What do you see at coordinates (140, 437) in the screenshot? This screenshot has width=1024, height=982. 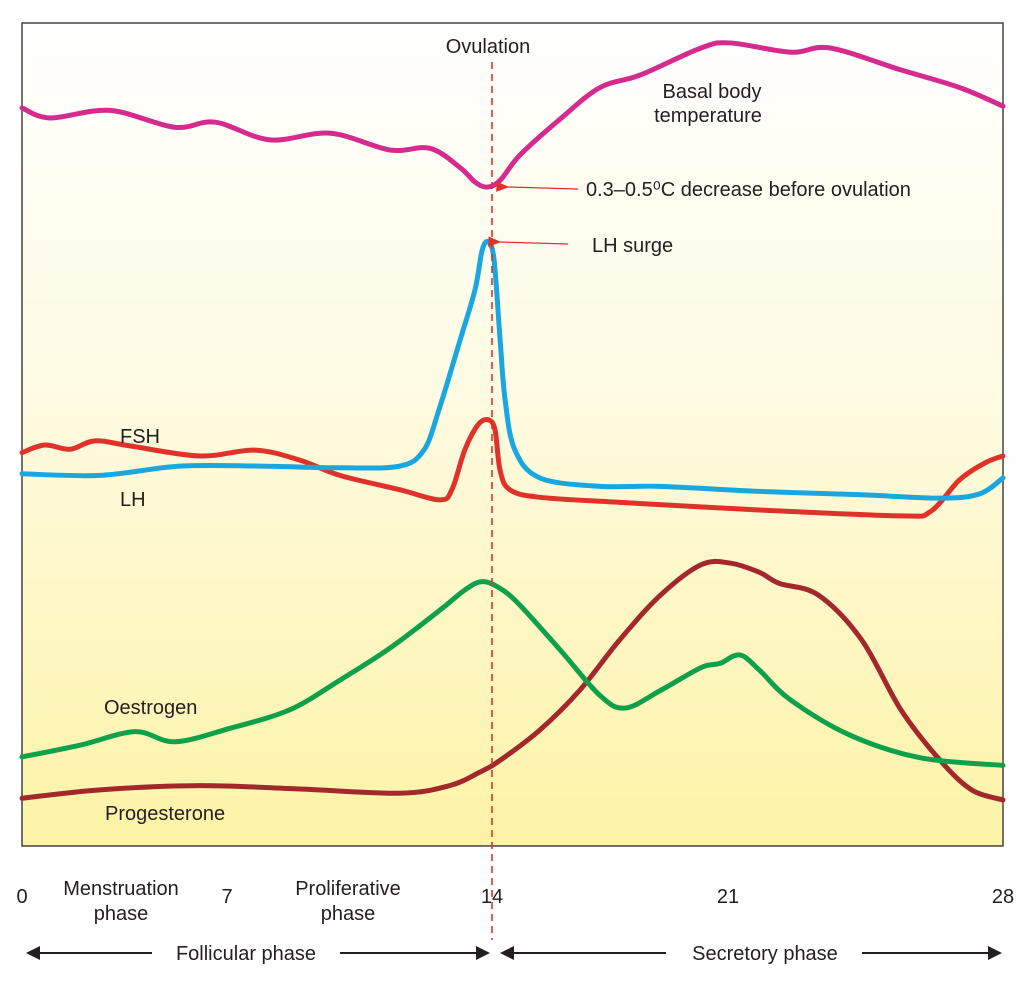 I see `series-label-fsh: FSH` at bounding box center [140, 437].